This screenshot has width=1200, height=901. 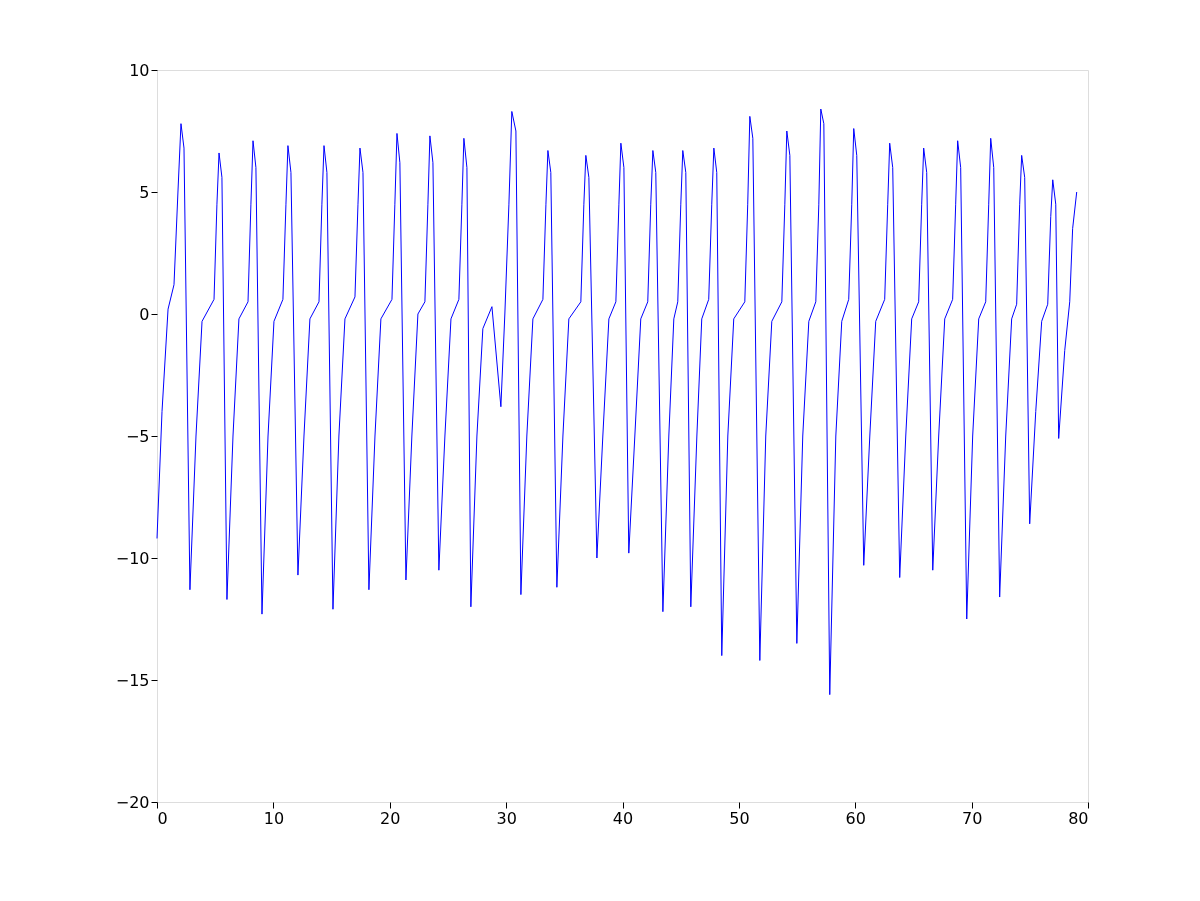 What do you see at coordinates (162, 818) in the screenshot?
I see `x-tick-label: 0` at bounding box center [162, 818].